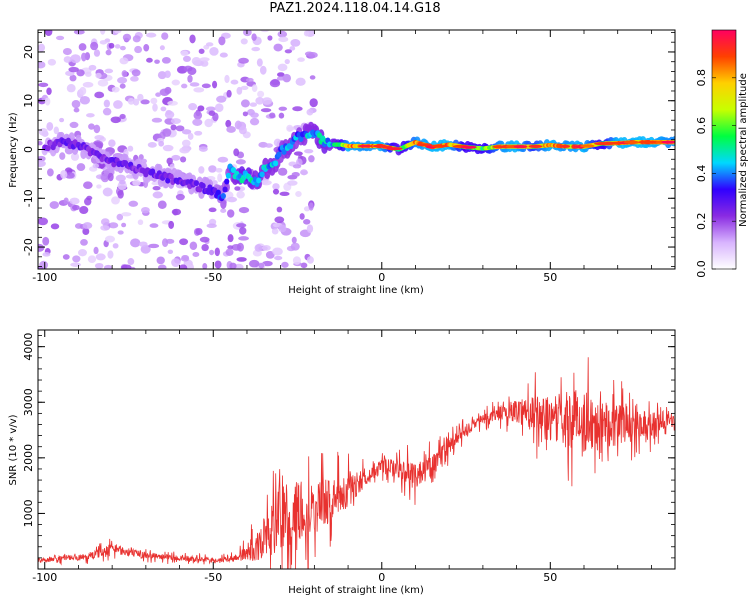 The width and height of the screenshot is (750, 600). I want to click on snr-y-tick-label: 2000, so click(28, 458).